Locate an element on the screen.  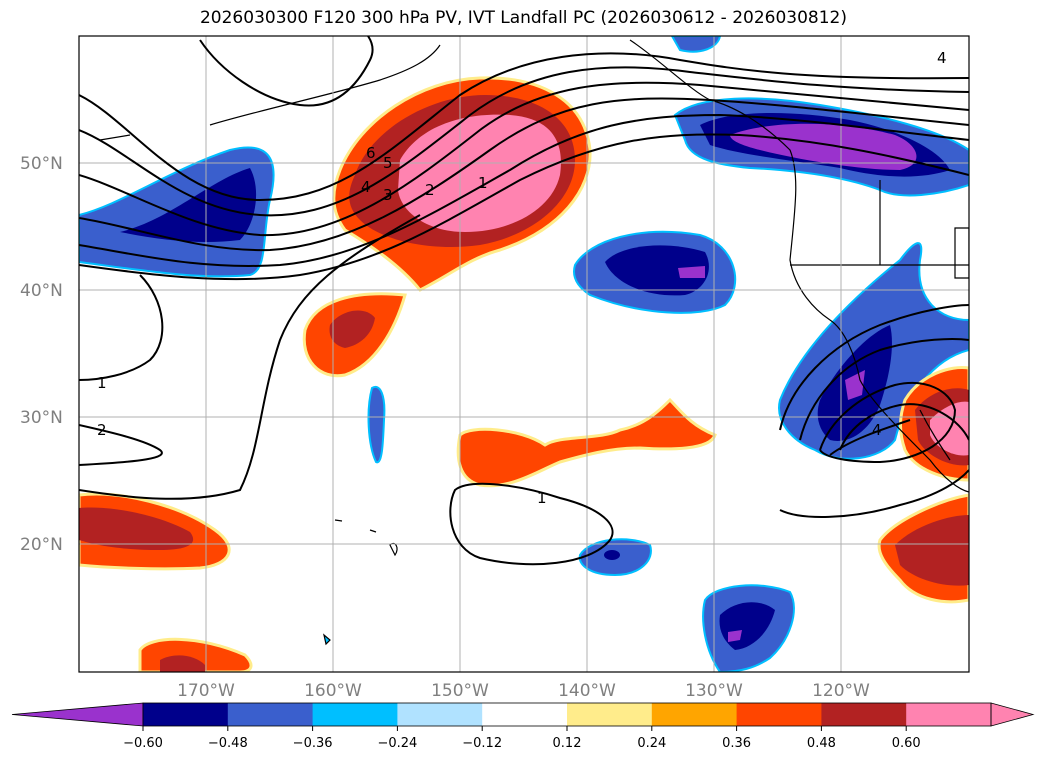
contour-label-4-coast: 4 is located at coordinates (877, 430).